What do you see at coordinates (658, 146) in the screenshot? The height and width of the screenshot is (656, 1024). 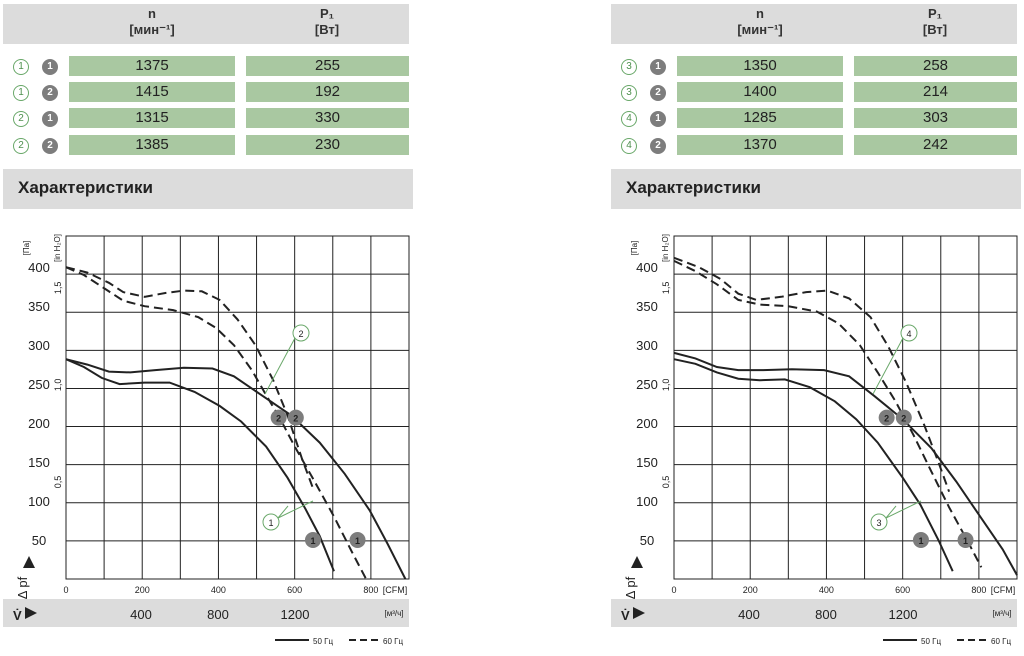 I see `mode-badge: 2` at bounding box center [658, 146].